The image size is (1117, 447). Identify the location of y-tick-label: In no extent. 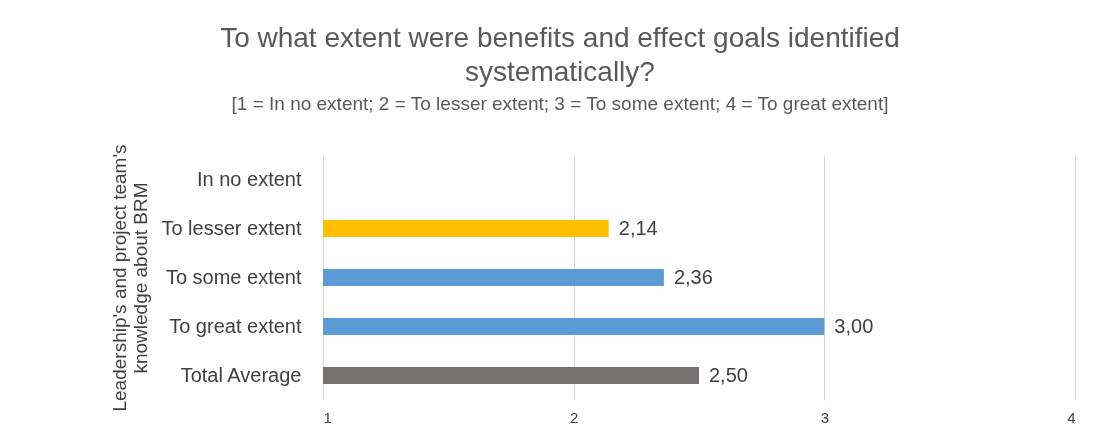
(249, 178).